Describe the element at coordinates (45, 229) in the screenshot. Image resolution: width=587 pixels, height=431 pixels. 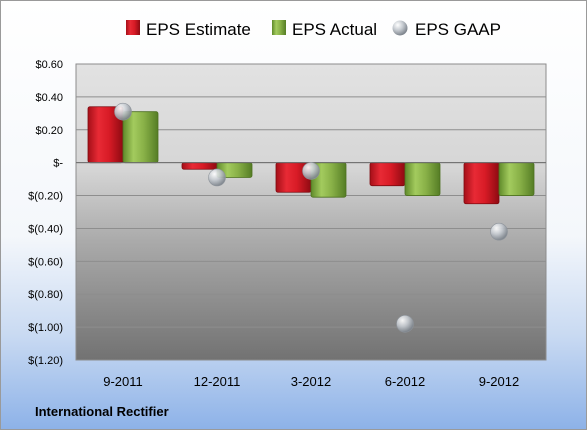
I see `y-tick-label: $(0.40)` at that location.